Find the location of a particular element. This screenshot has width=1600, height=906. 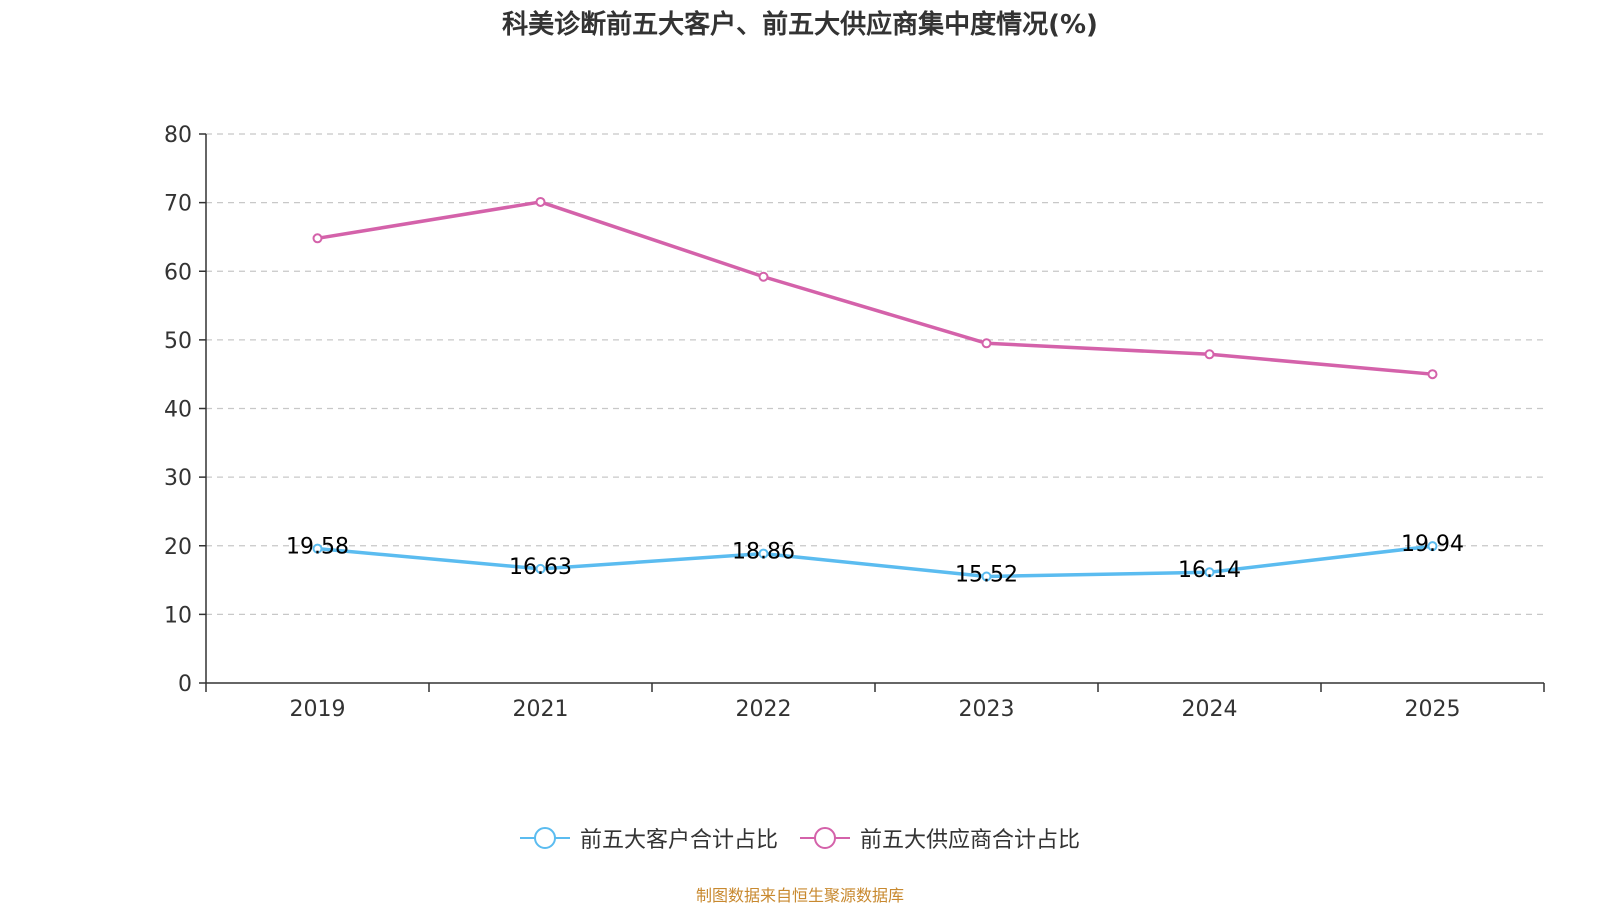

data-label: 15.52 is located at coordinates (986, 574).